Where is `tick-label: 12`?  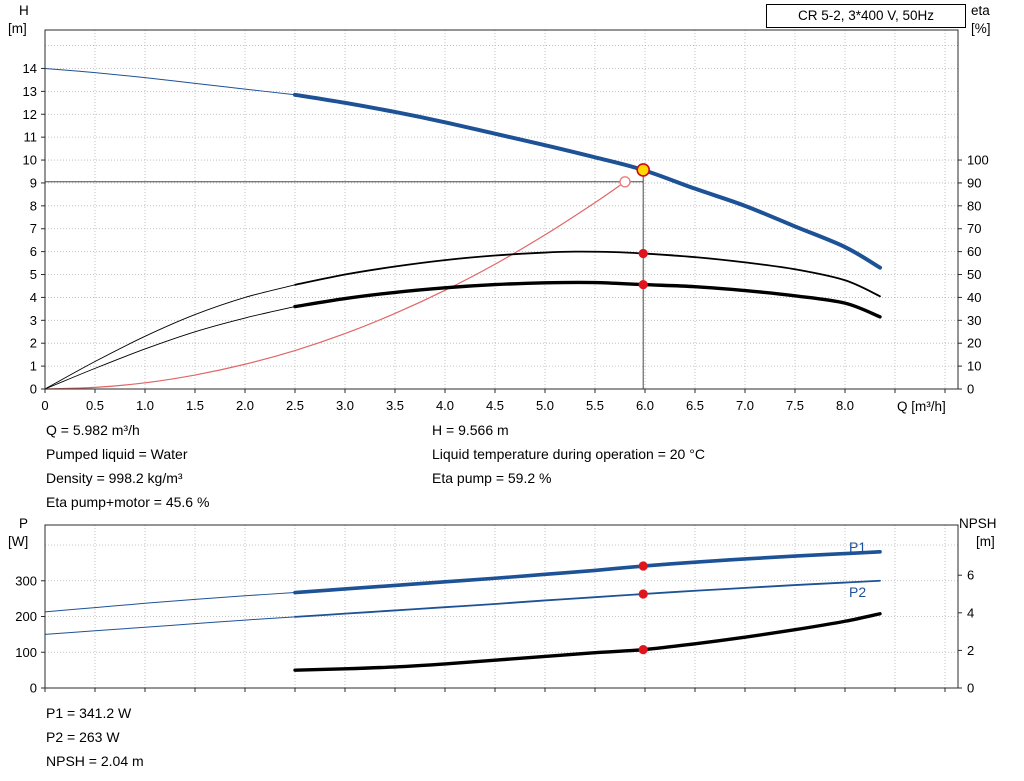
tick-label: 12 is located at coordinates (30, 114).